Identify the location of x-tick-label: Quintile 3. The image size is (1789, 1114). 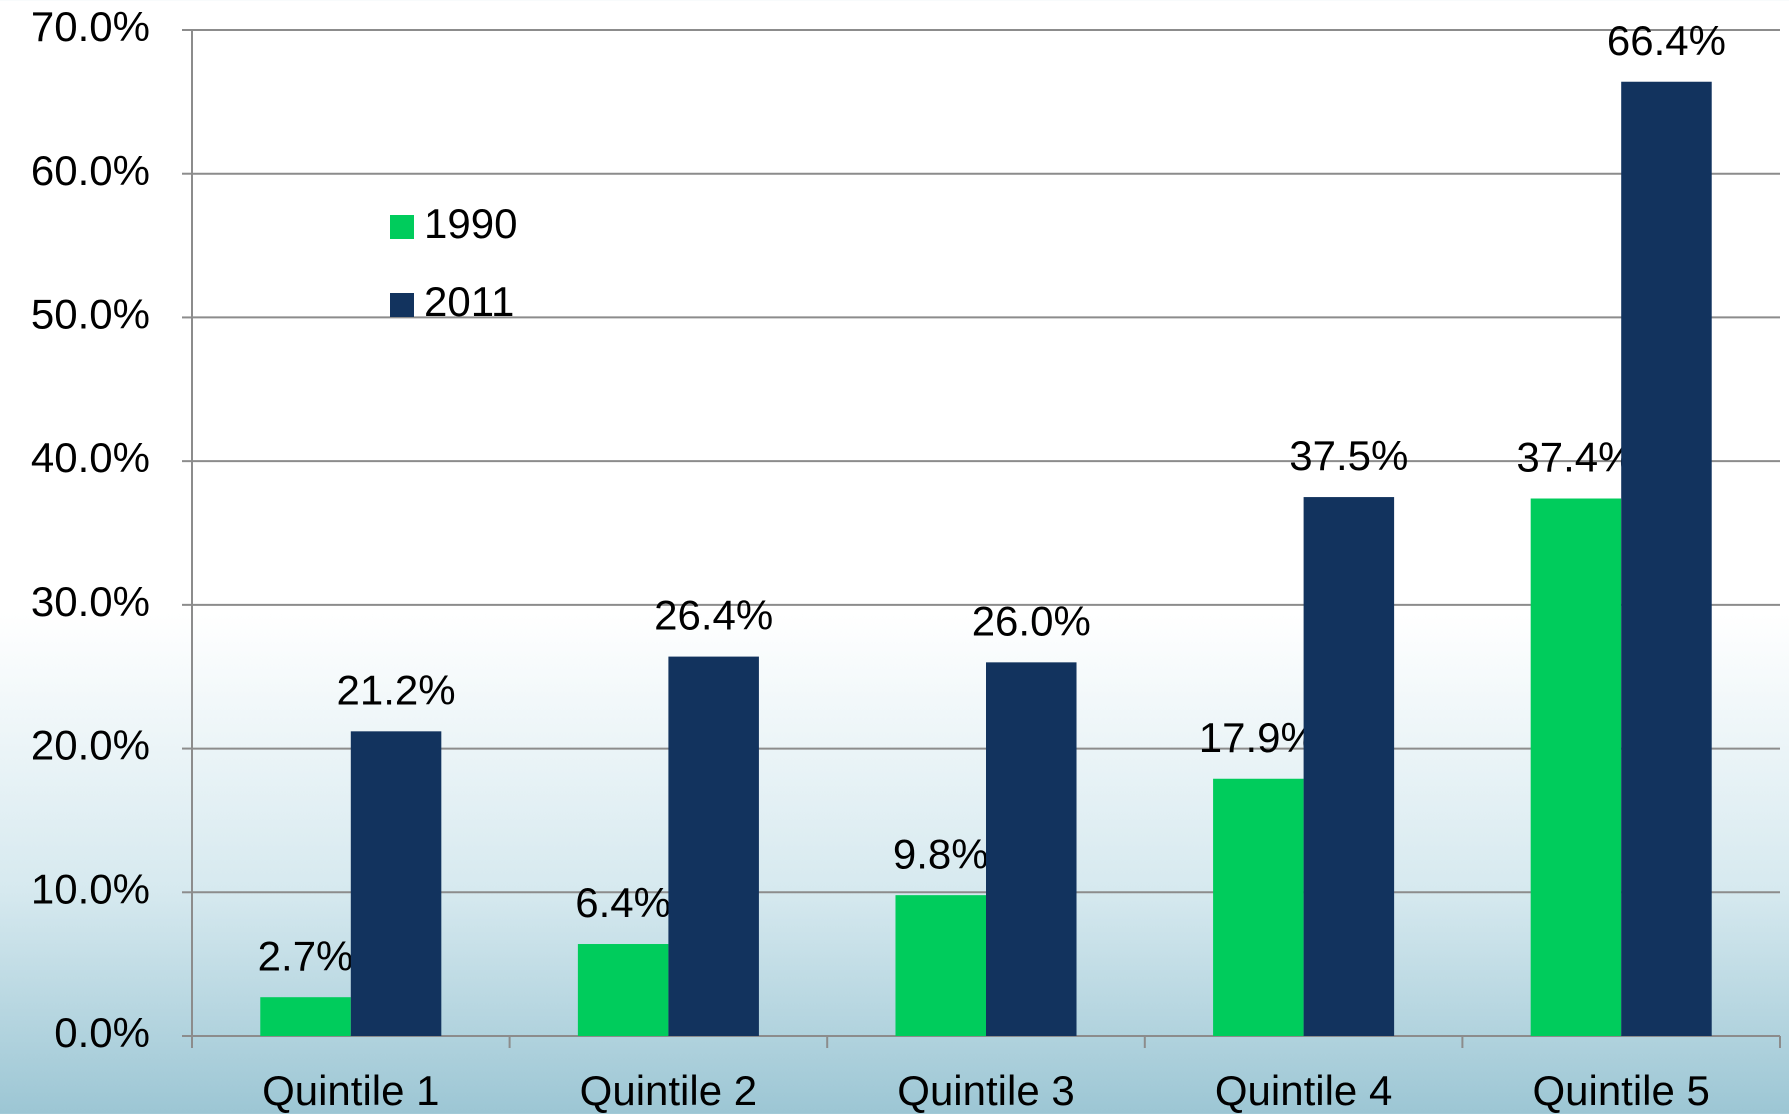
(985, 1090).